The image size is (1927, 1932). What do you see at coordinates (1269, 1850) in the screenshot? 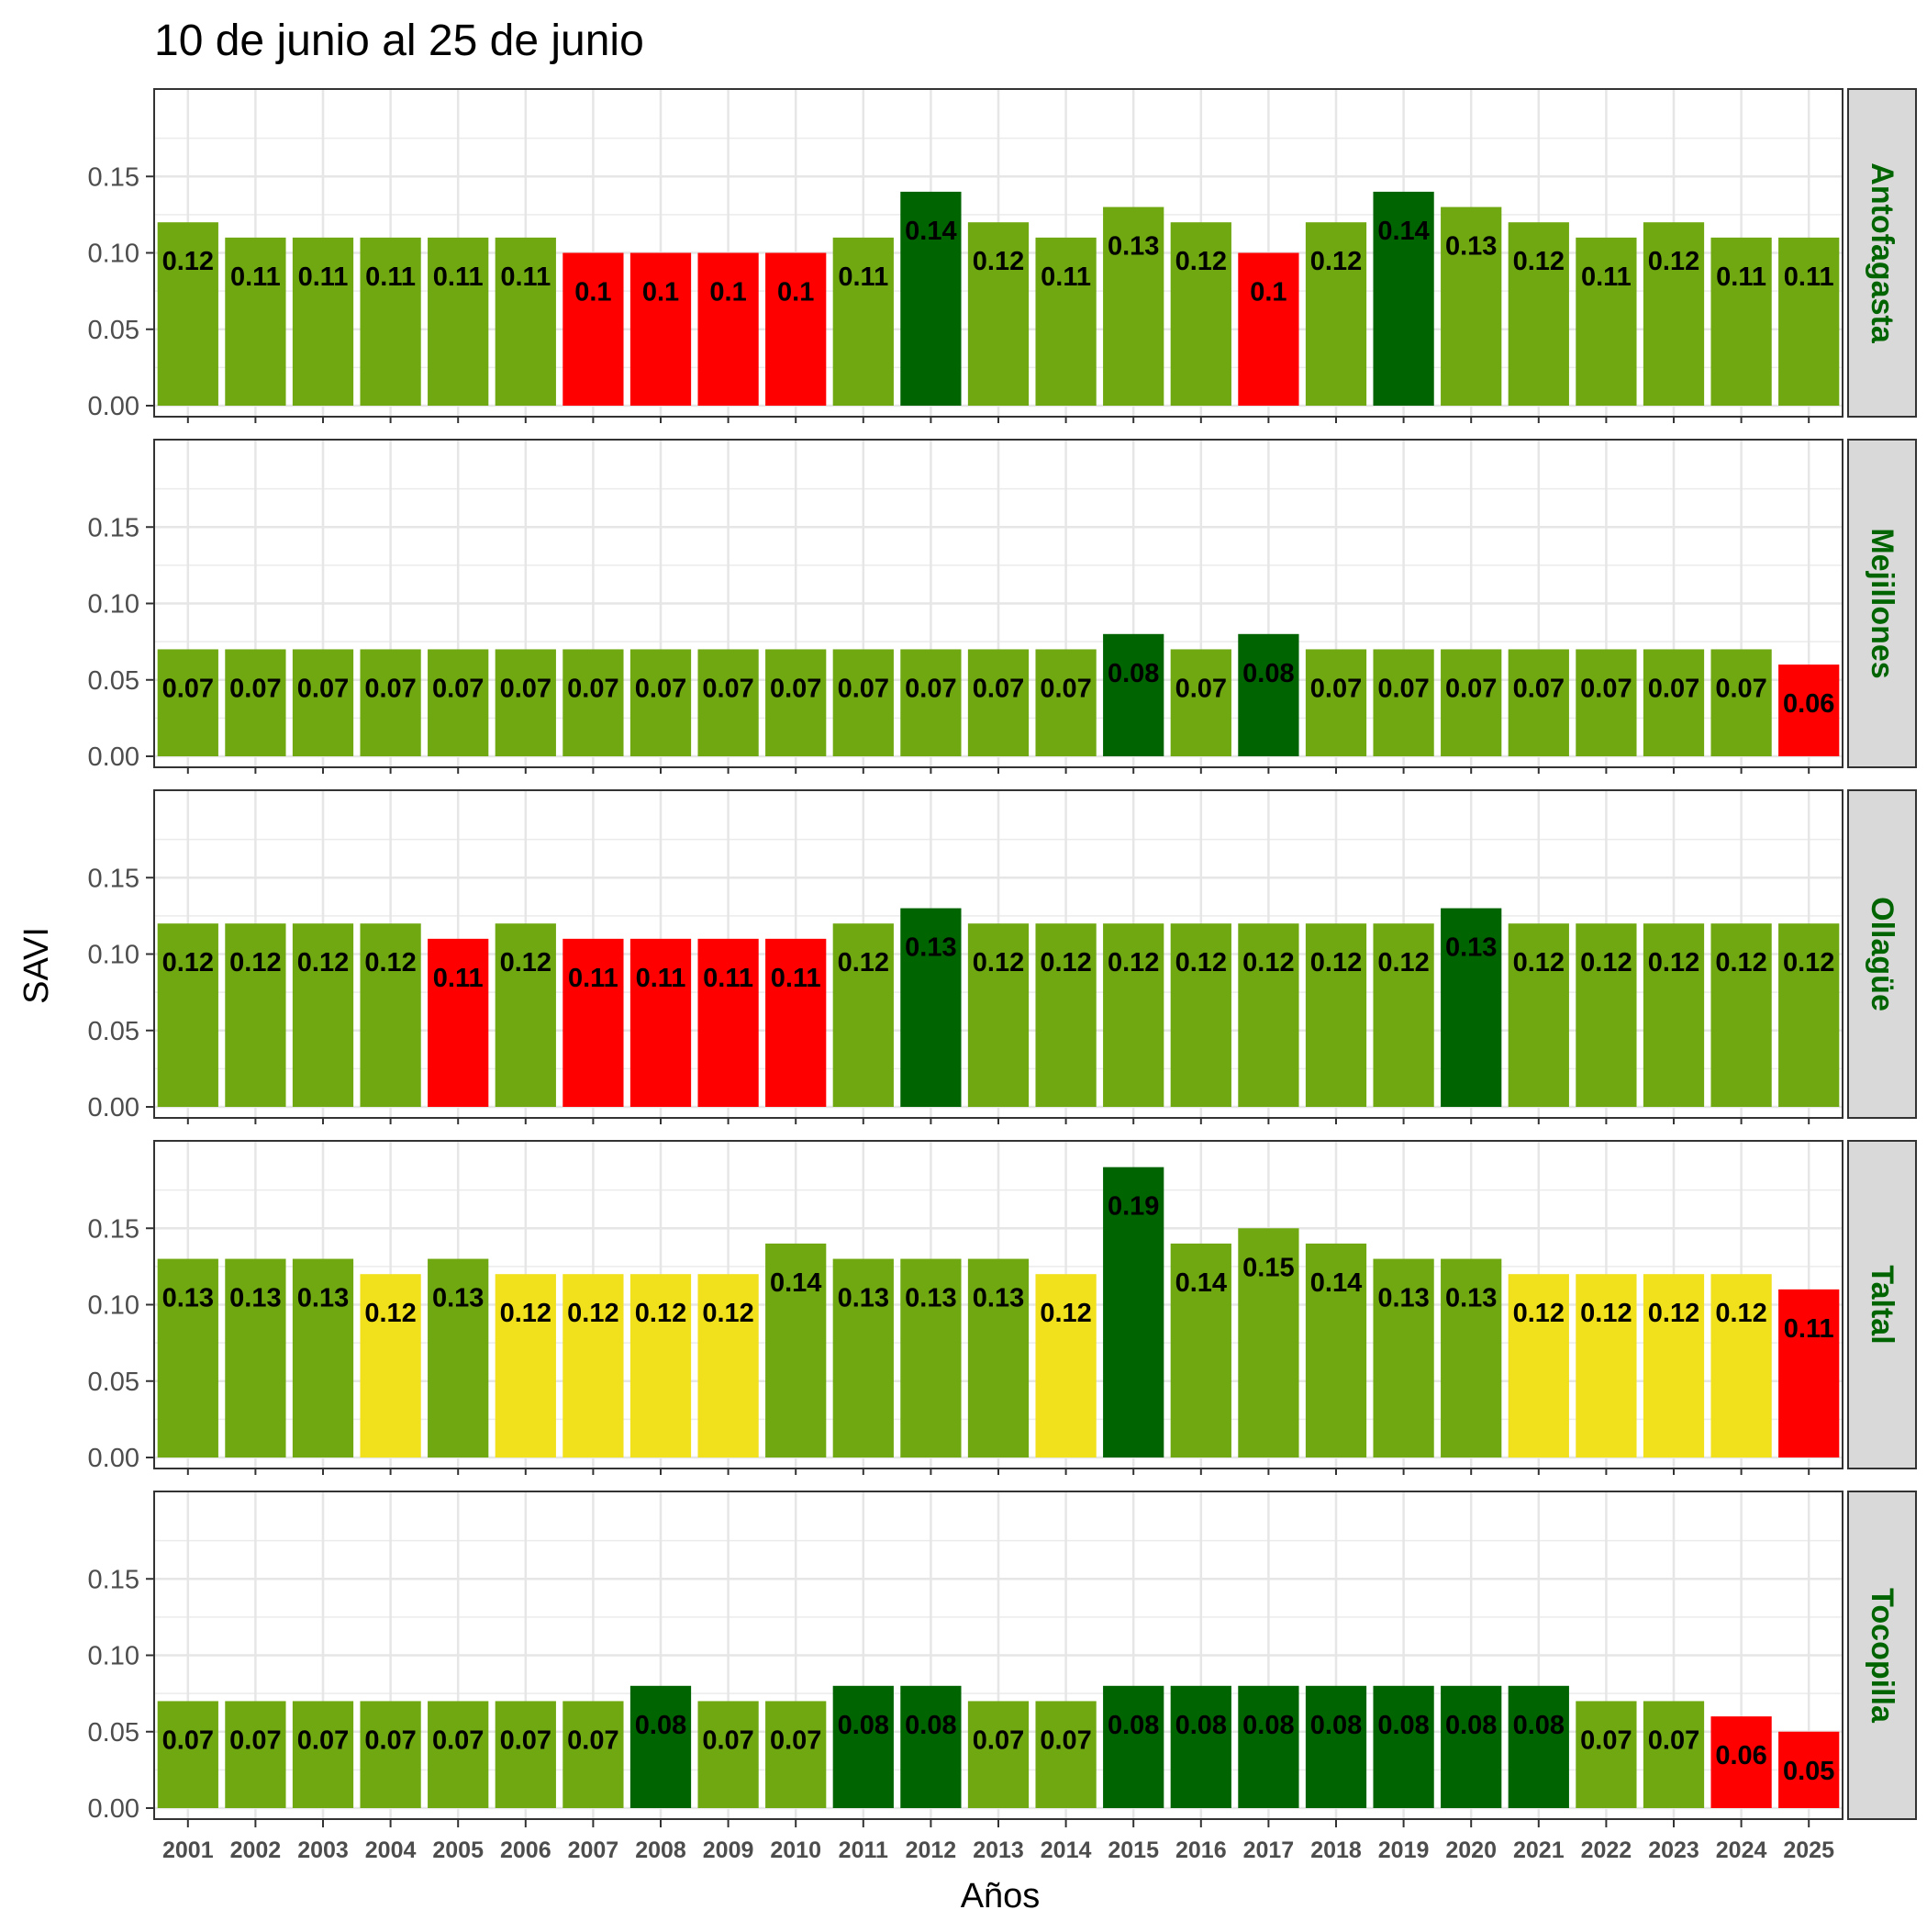
I see `x-tick-label-2017: 2017` at bounding box center [1269, 1850].